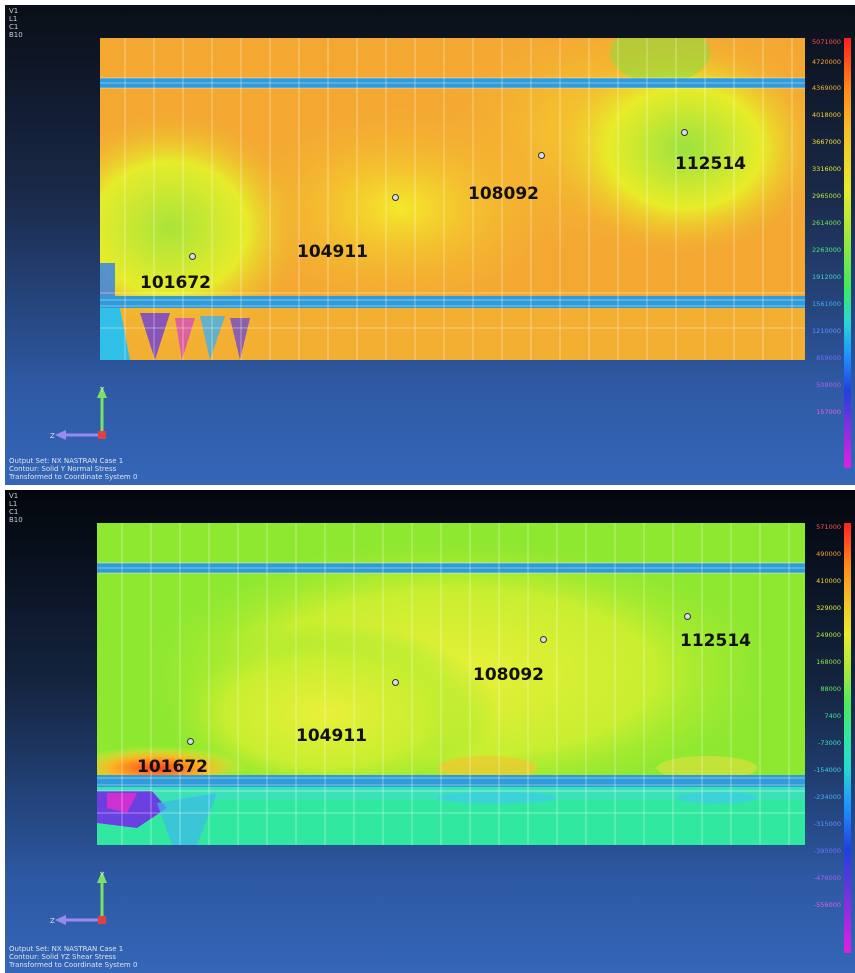 The image size is (855, 973). I want to click on legend-value: 490000, so click(828, 554).